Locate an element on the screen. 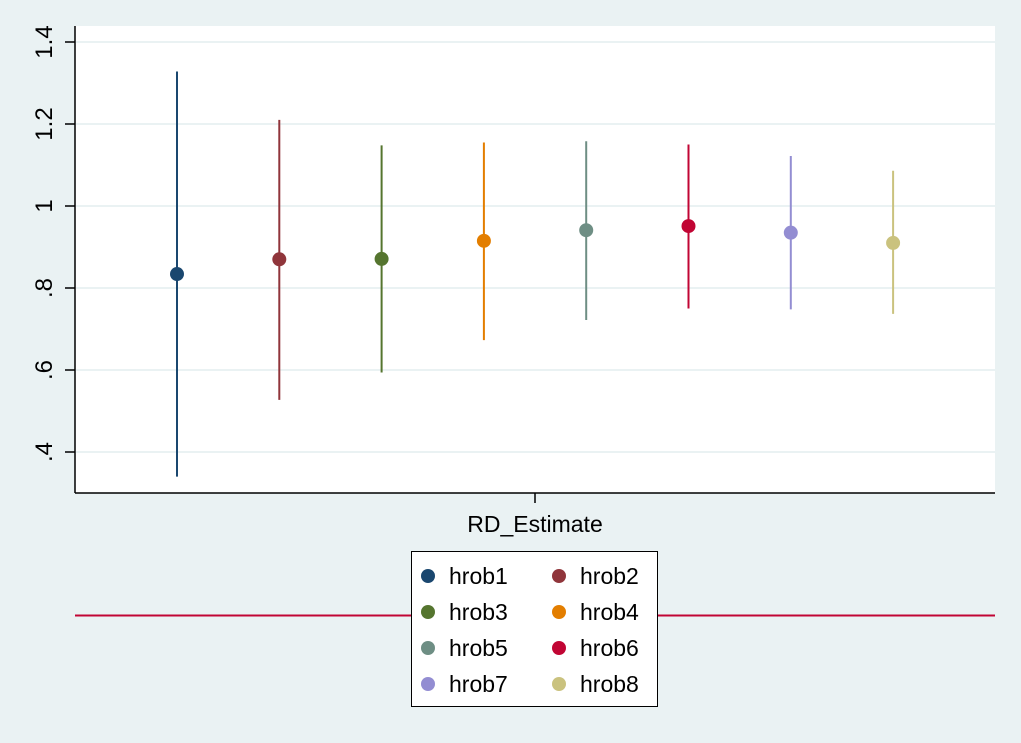 This screenshot has height=743, width=1021. legend-label: hrob4 is located at coordinates (609, 612).